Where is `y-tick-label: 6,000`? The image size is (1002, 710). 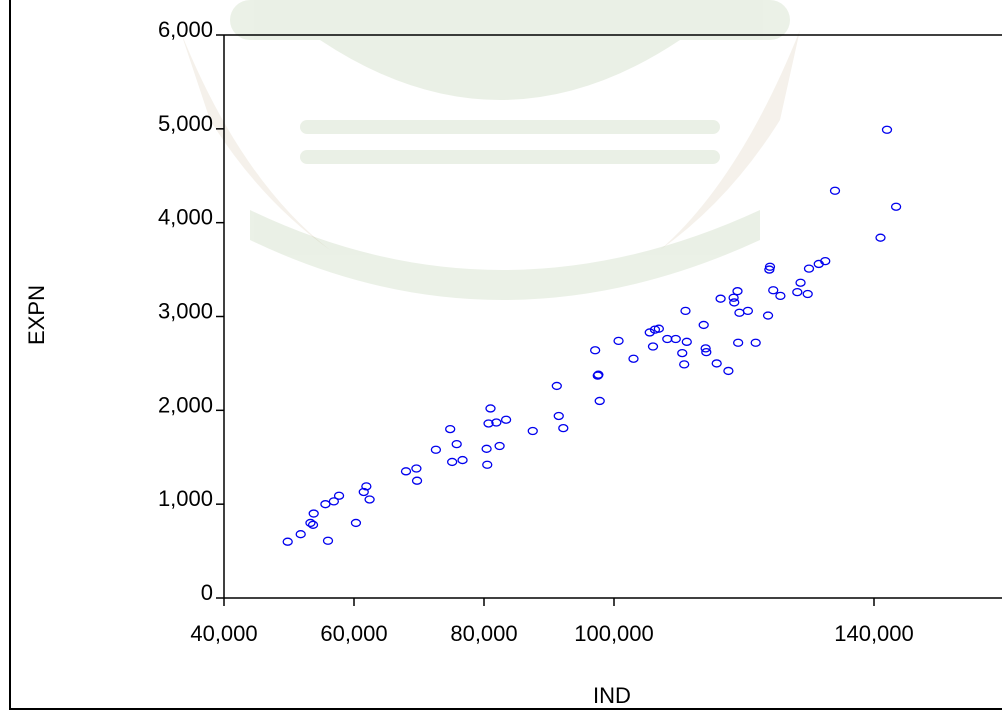
y-tick-label: 6,000 is located at coordinates (185, 29).